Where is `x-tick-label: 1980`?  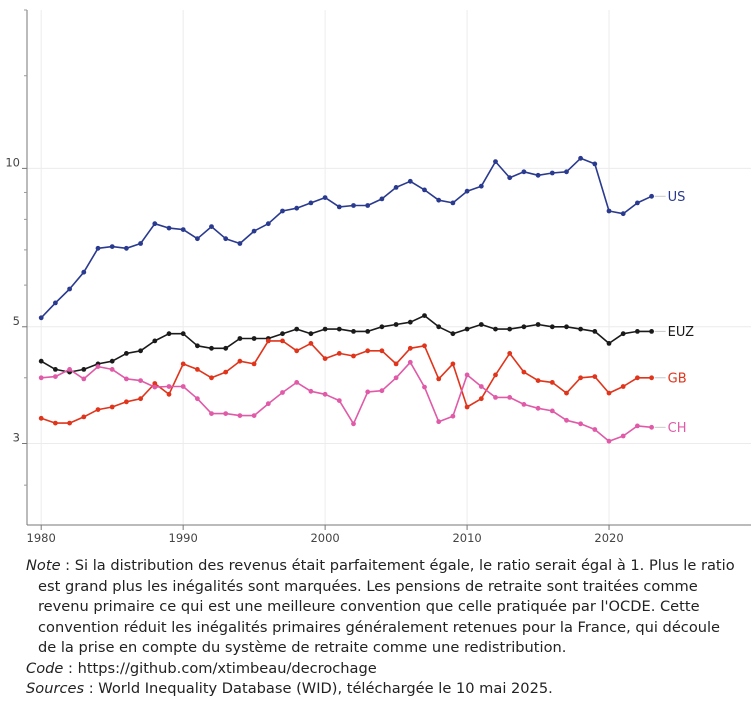
x-tick-label: 1980 is located at coordinates (41, 538).